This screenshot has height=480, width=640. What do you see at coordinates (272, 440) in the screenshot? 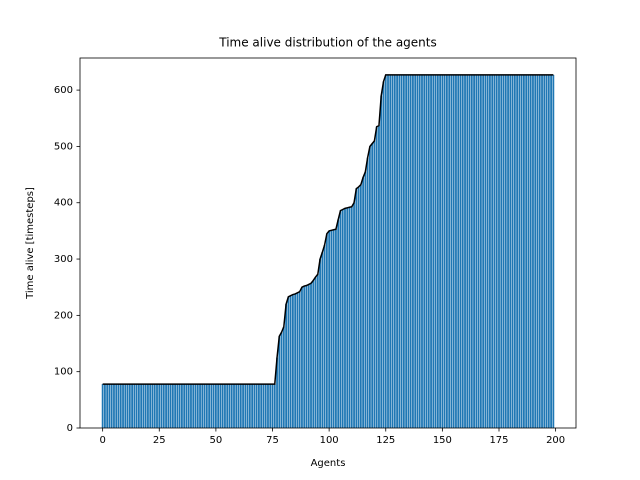
I see `x-tick-label: 75` at bounding box center [272, 440].